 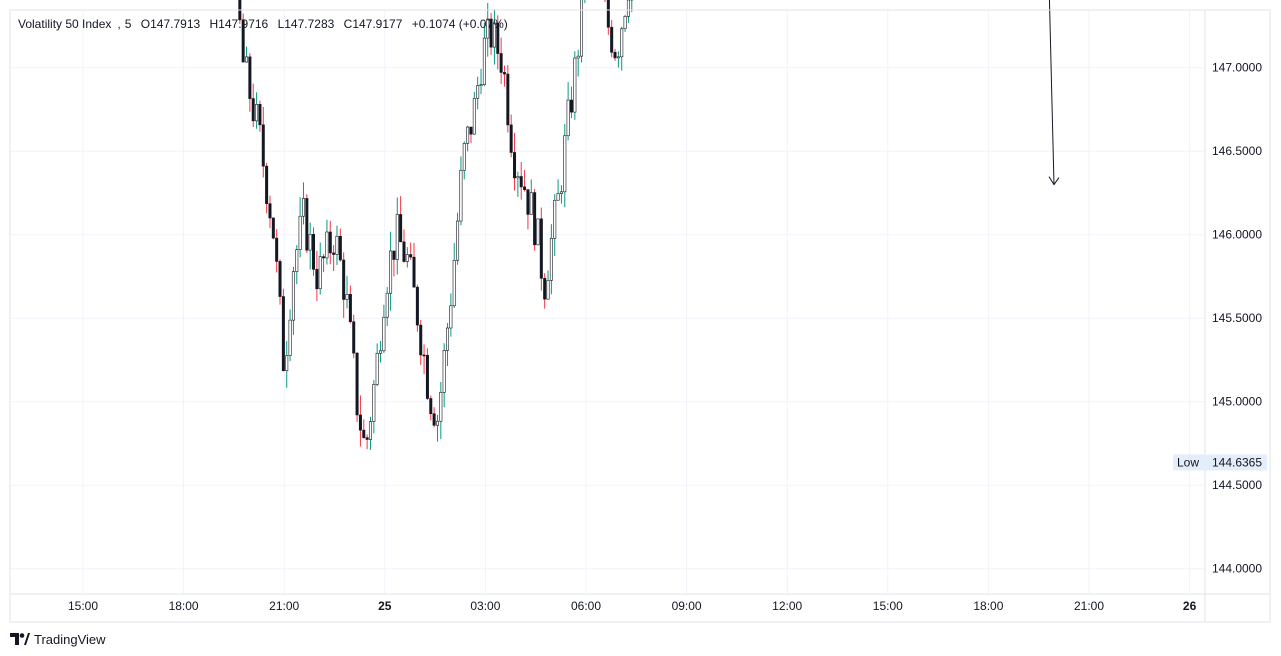 I want to click on legend-symbol: Volatility 50 Index, so click(x=65, y=24).